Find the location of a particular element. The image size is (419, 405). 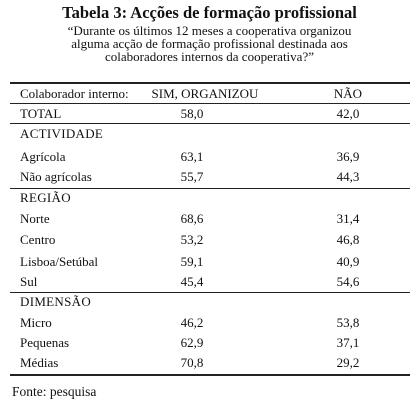

row-nao: 36,9 is located at coordinates (348, 156).